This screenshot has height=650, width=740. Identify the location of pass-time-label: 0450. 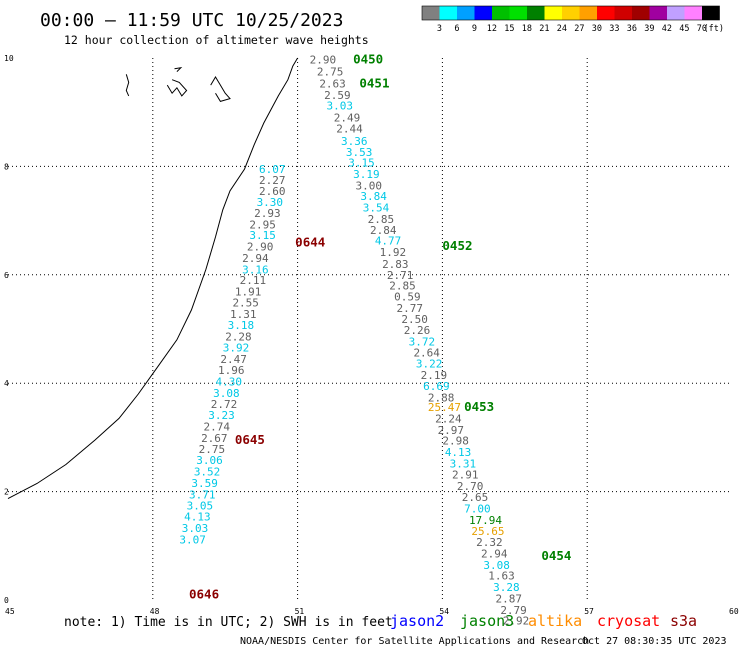
(368, 59).